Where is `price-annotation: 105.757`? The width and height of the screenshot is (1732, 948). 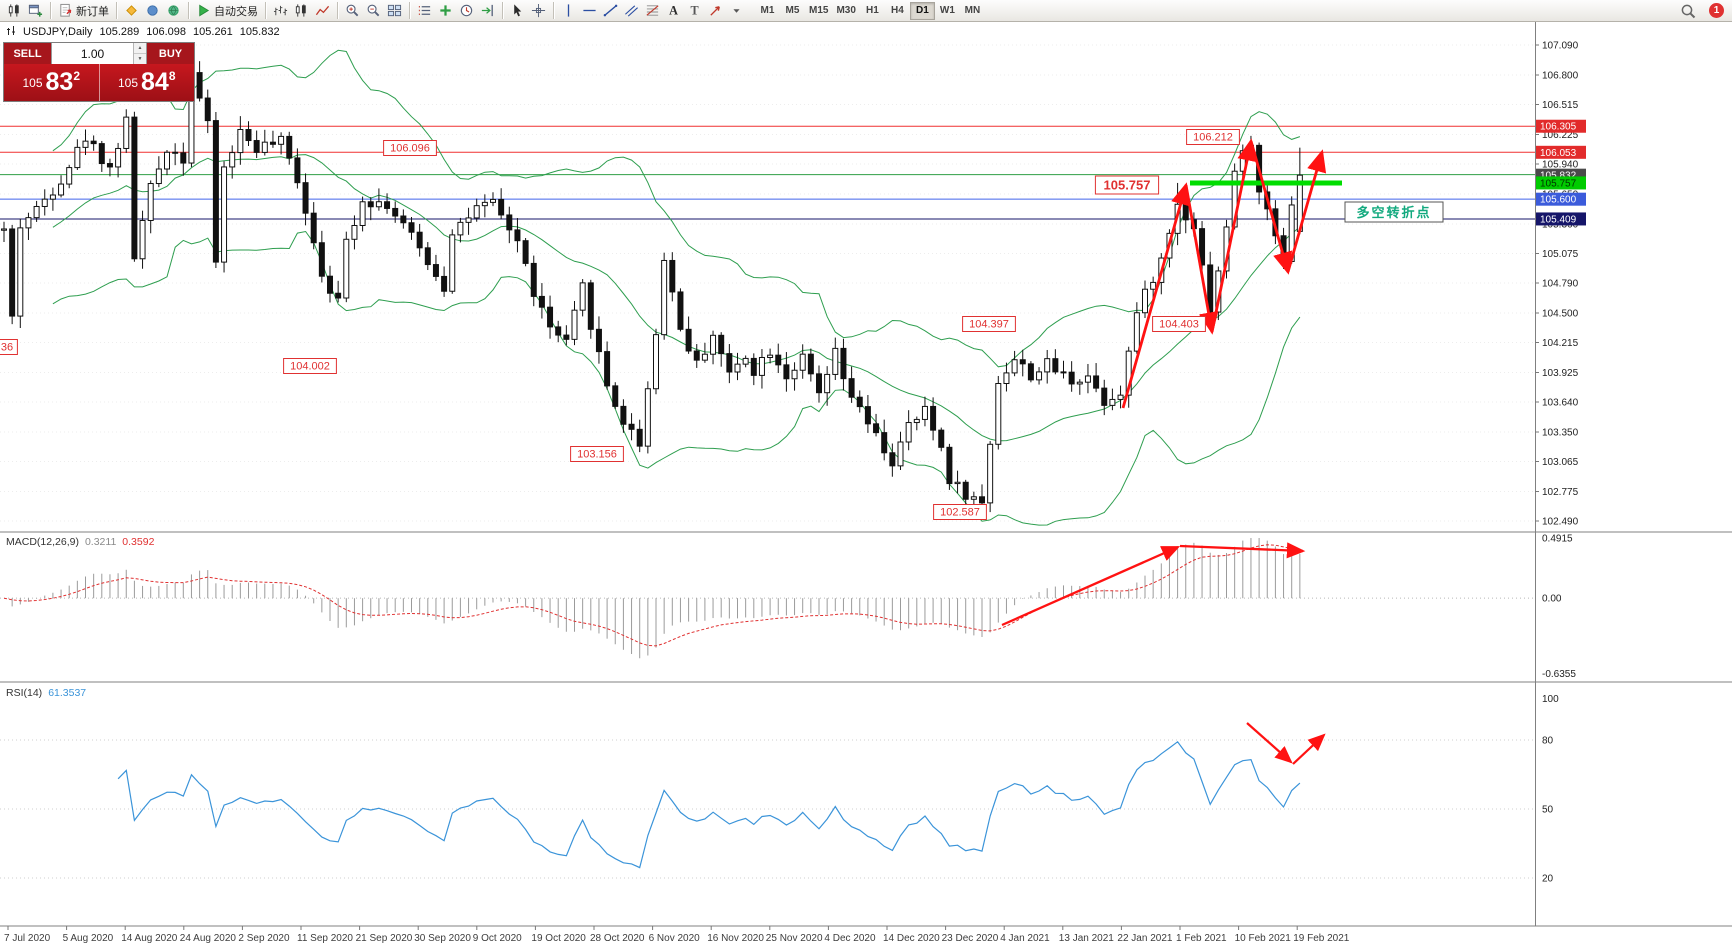
price-annotation: 105.757 is located at coordinates (1127, 185).